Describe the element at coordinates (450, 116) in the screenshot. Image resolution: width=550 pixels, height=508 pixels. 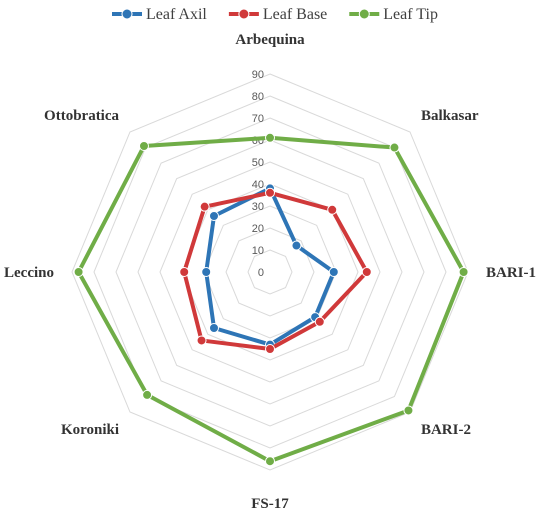
I see `category-label: Balkasar` at that location.